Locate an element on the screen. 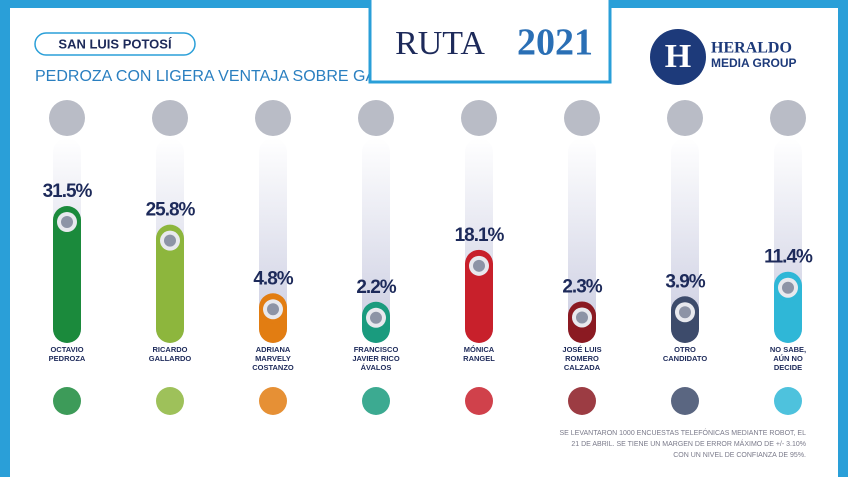 The width and height of the screenshot is (848, 477). candidate-name: FRANCISCO JAVIER RICO ÁVALOS is located at coordinates (376, 358).